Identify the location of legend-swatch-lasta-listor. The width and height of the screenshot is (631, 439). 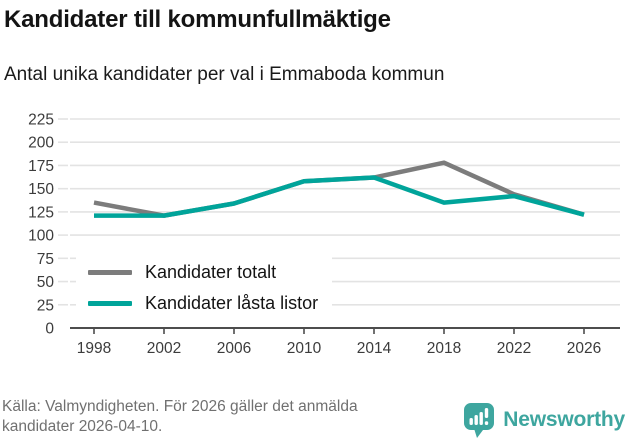
(110, 303).